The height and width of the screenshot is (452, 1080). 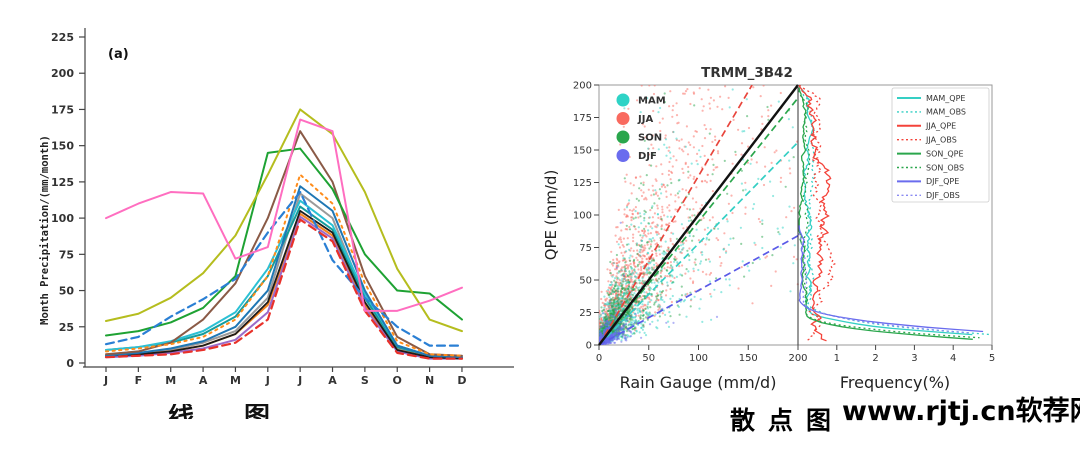 I want to click on right-chart-title: TRMM_3B42, so click(x=747, y=73).